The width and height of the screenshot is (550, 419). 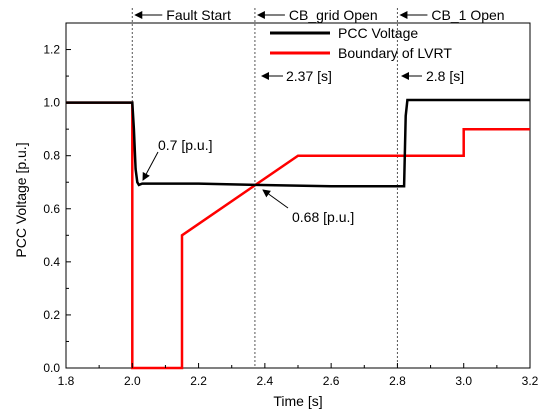 I want to click on x-tick-label: 3.0, so click(x=463, y=381).